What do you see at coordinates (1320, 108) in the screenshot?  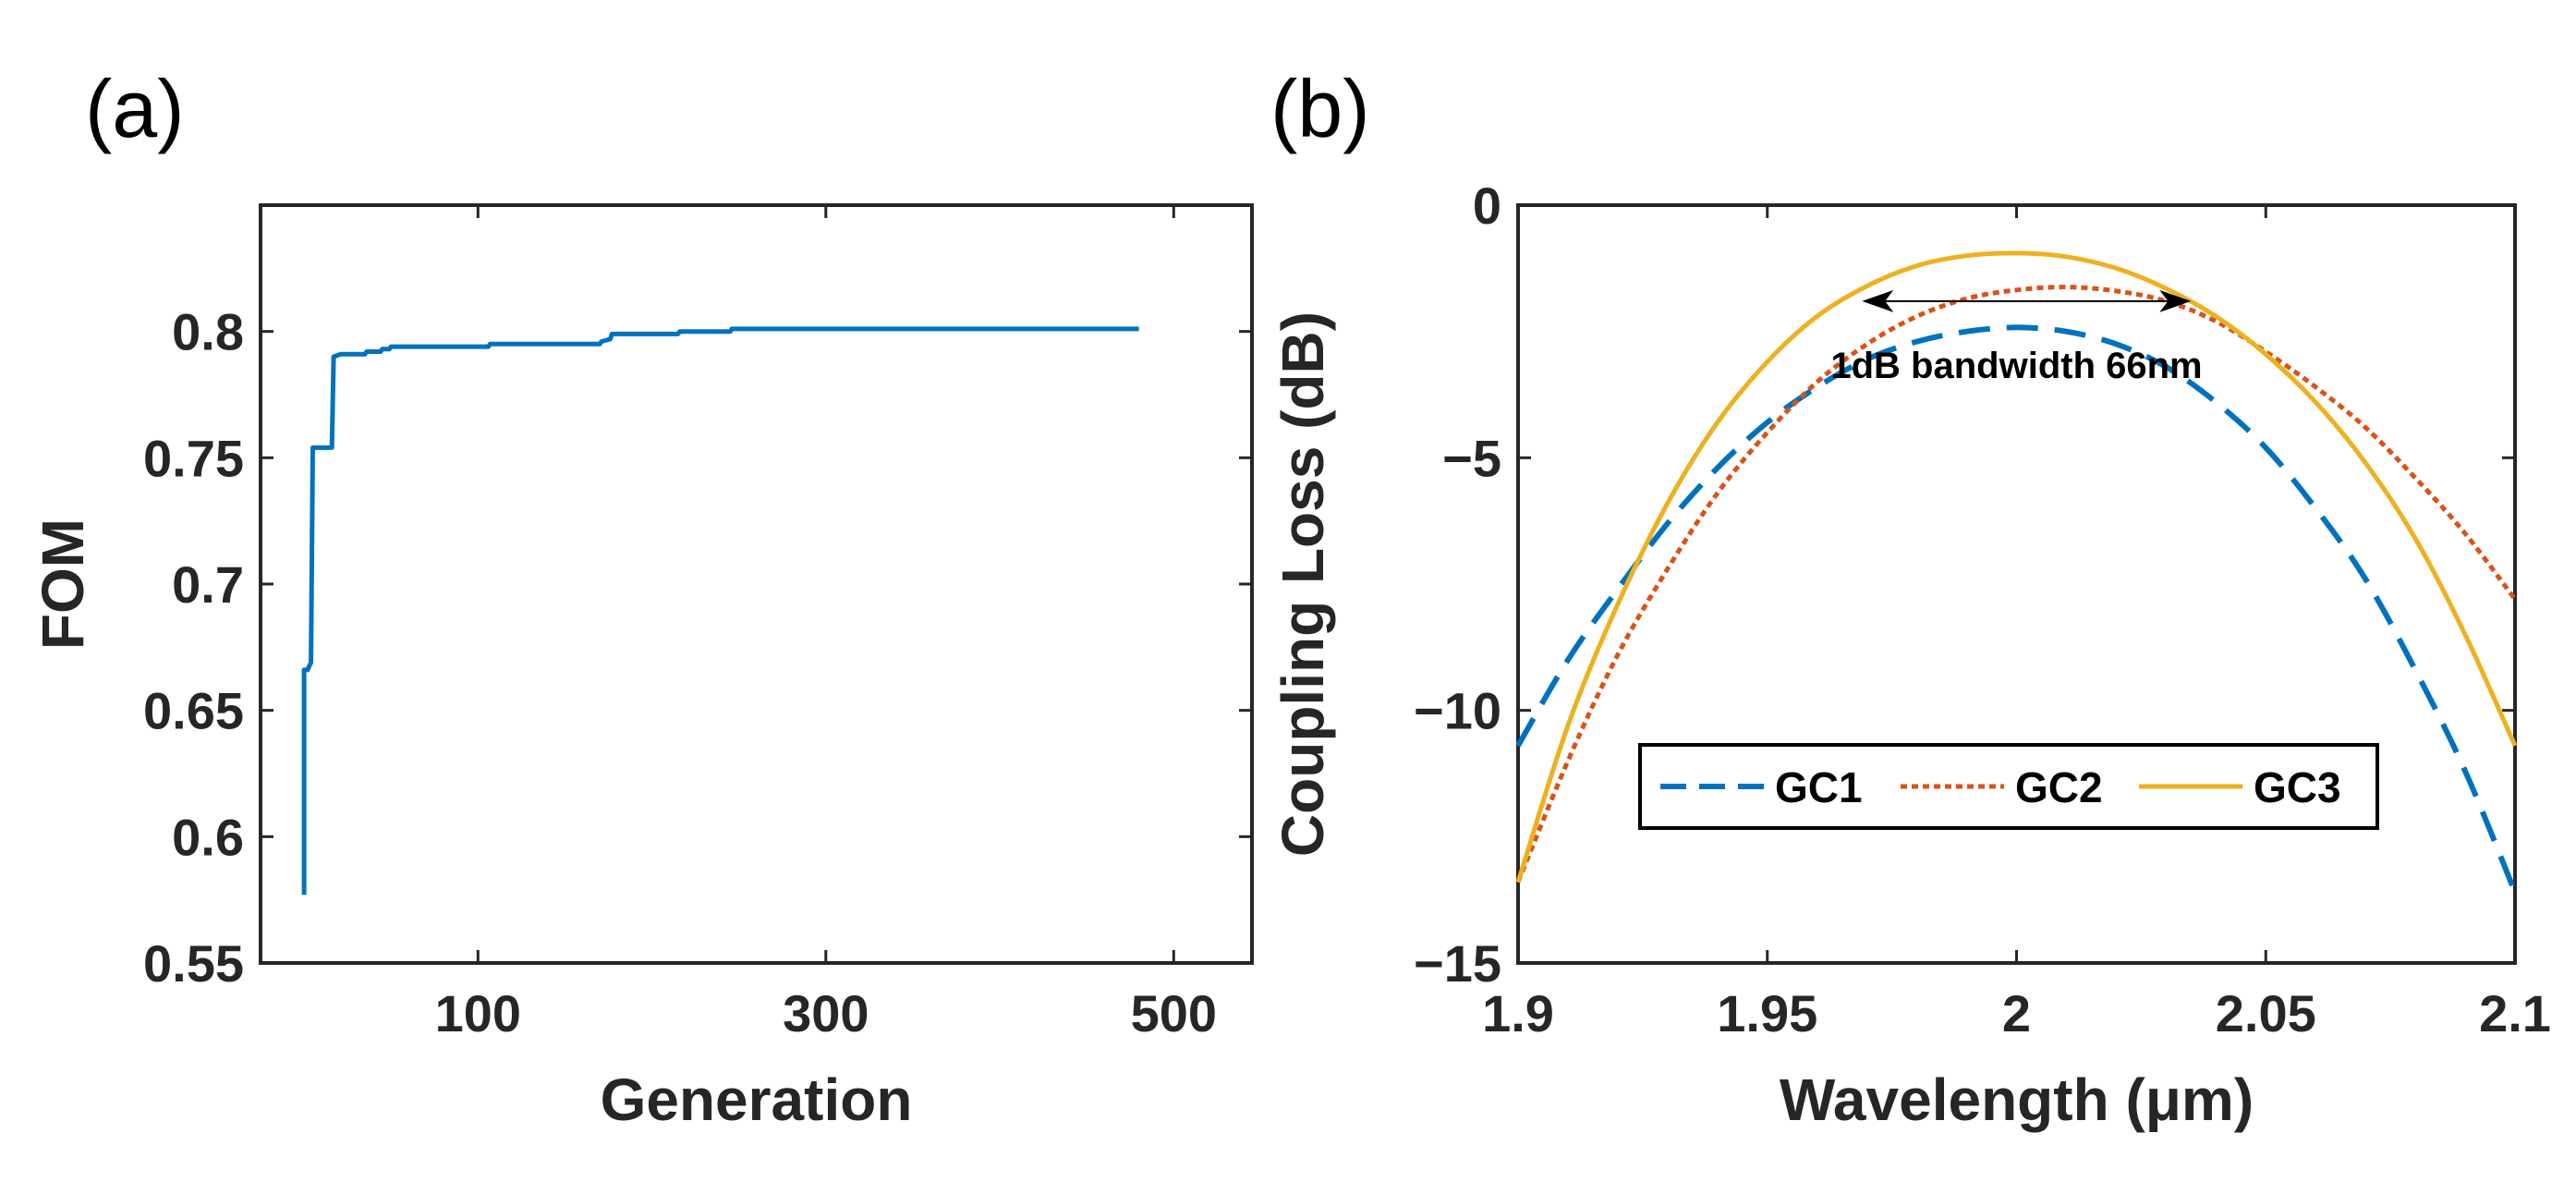 I see `panel-label-b: (b)` at bounding box center [1320, 108].